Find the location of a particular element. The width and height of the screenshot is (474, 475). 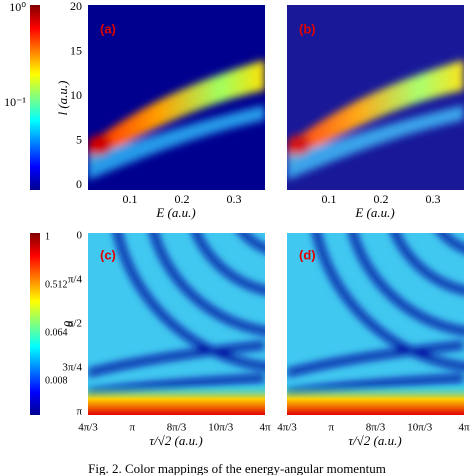

colorbar-tick-label: 0.512 is located at coordinates (56, 284).